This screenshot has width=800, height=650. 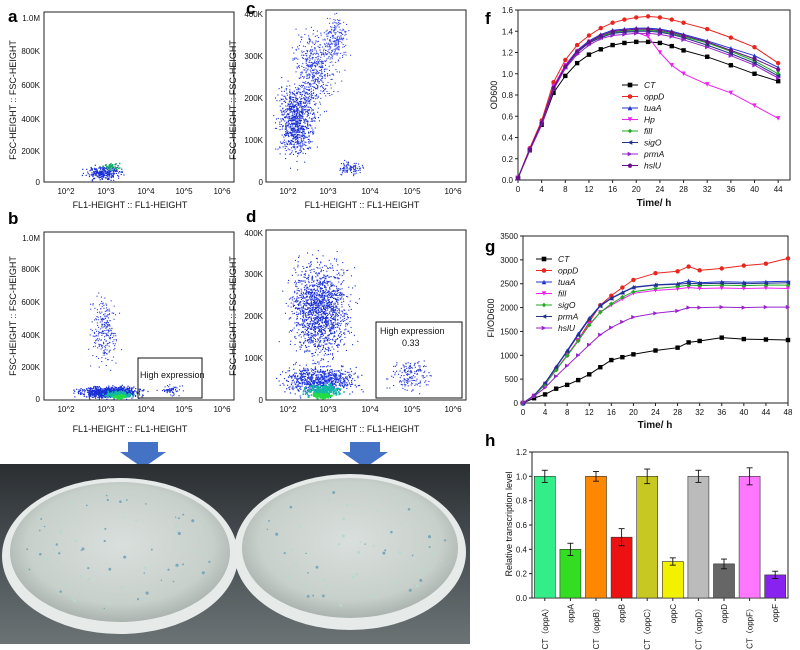 What do you see at coordinates (184, 409) in the screenshot?
I see `flow-b-xtick-3: 10^5` at bounding box center [184, 409].